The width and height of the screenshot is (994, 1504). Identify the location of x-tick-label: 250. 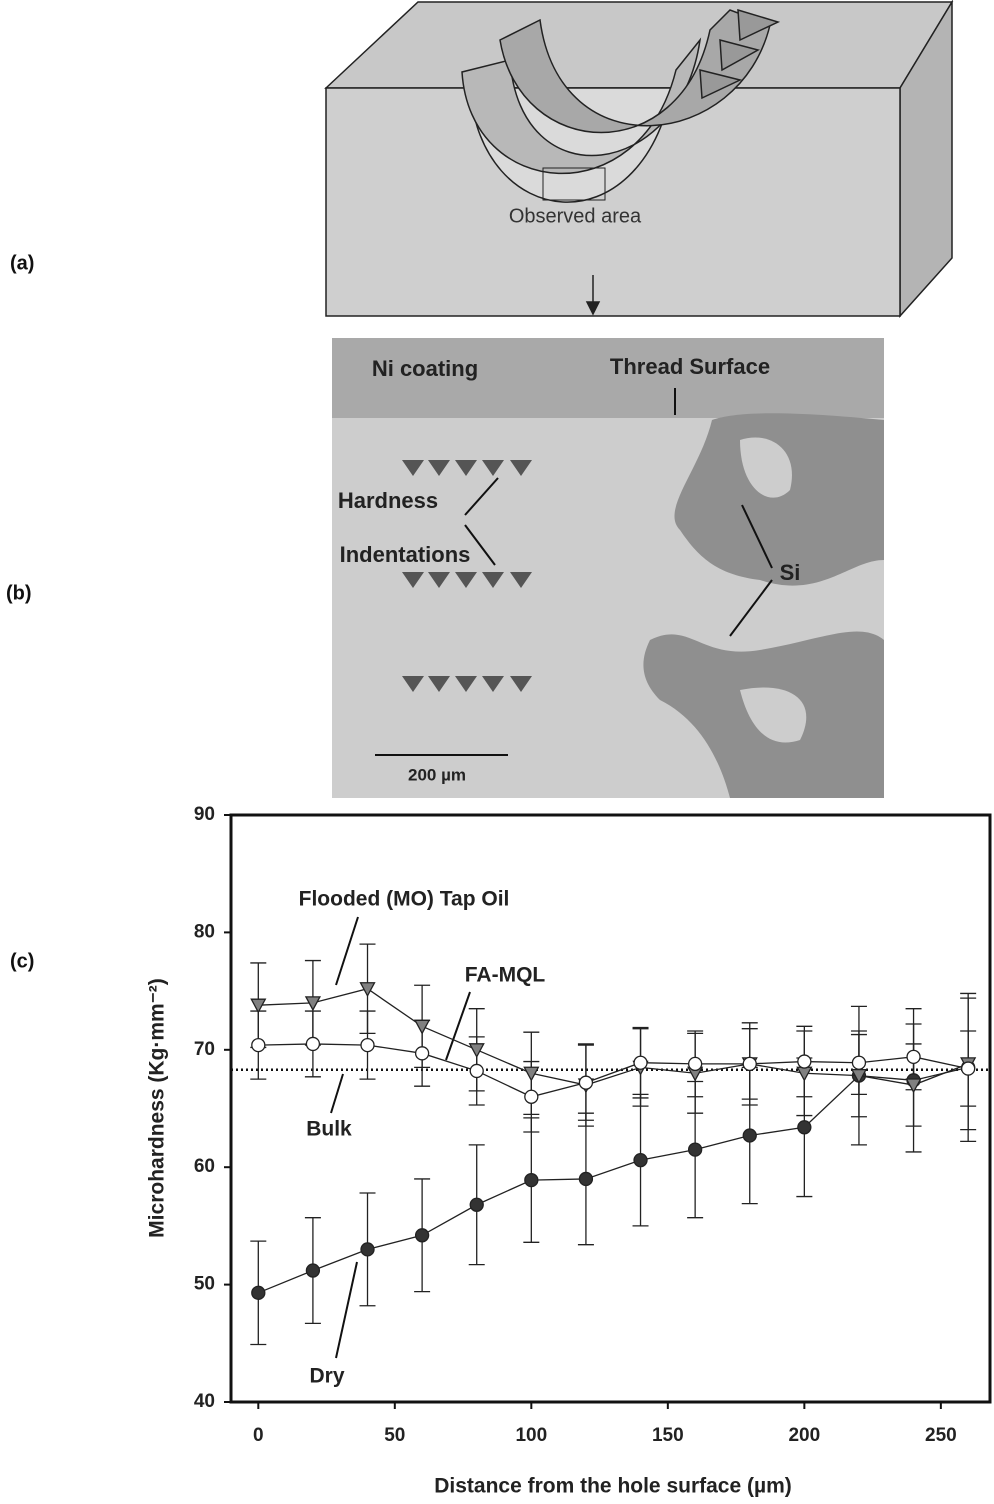
(941, 1435).